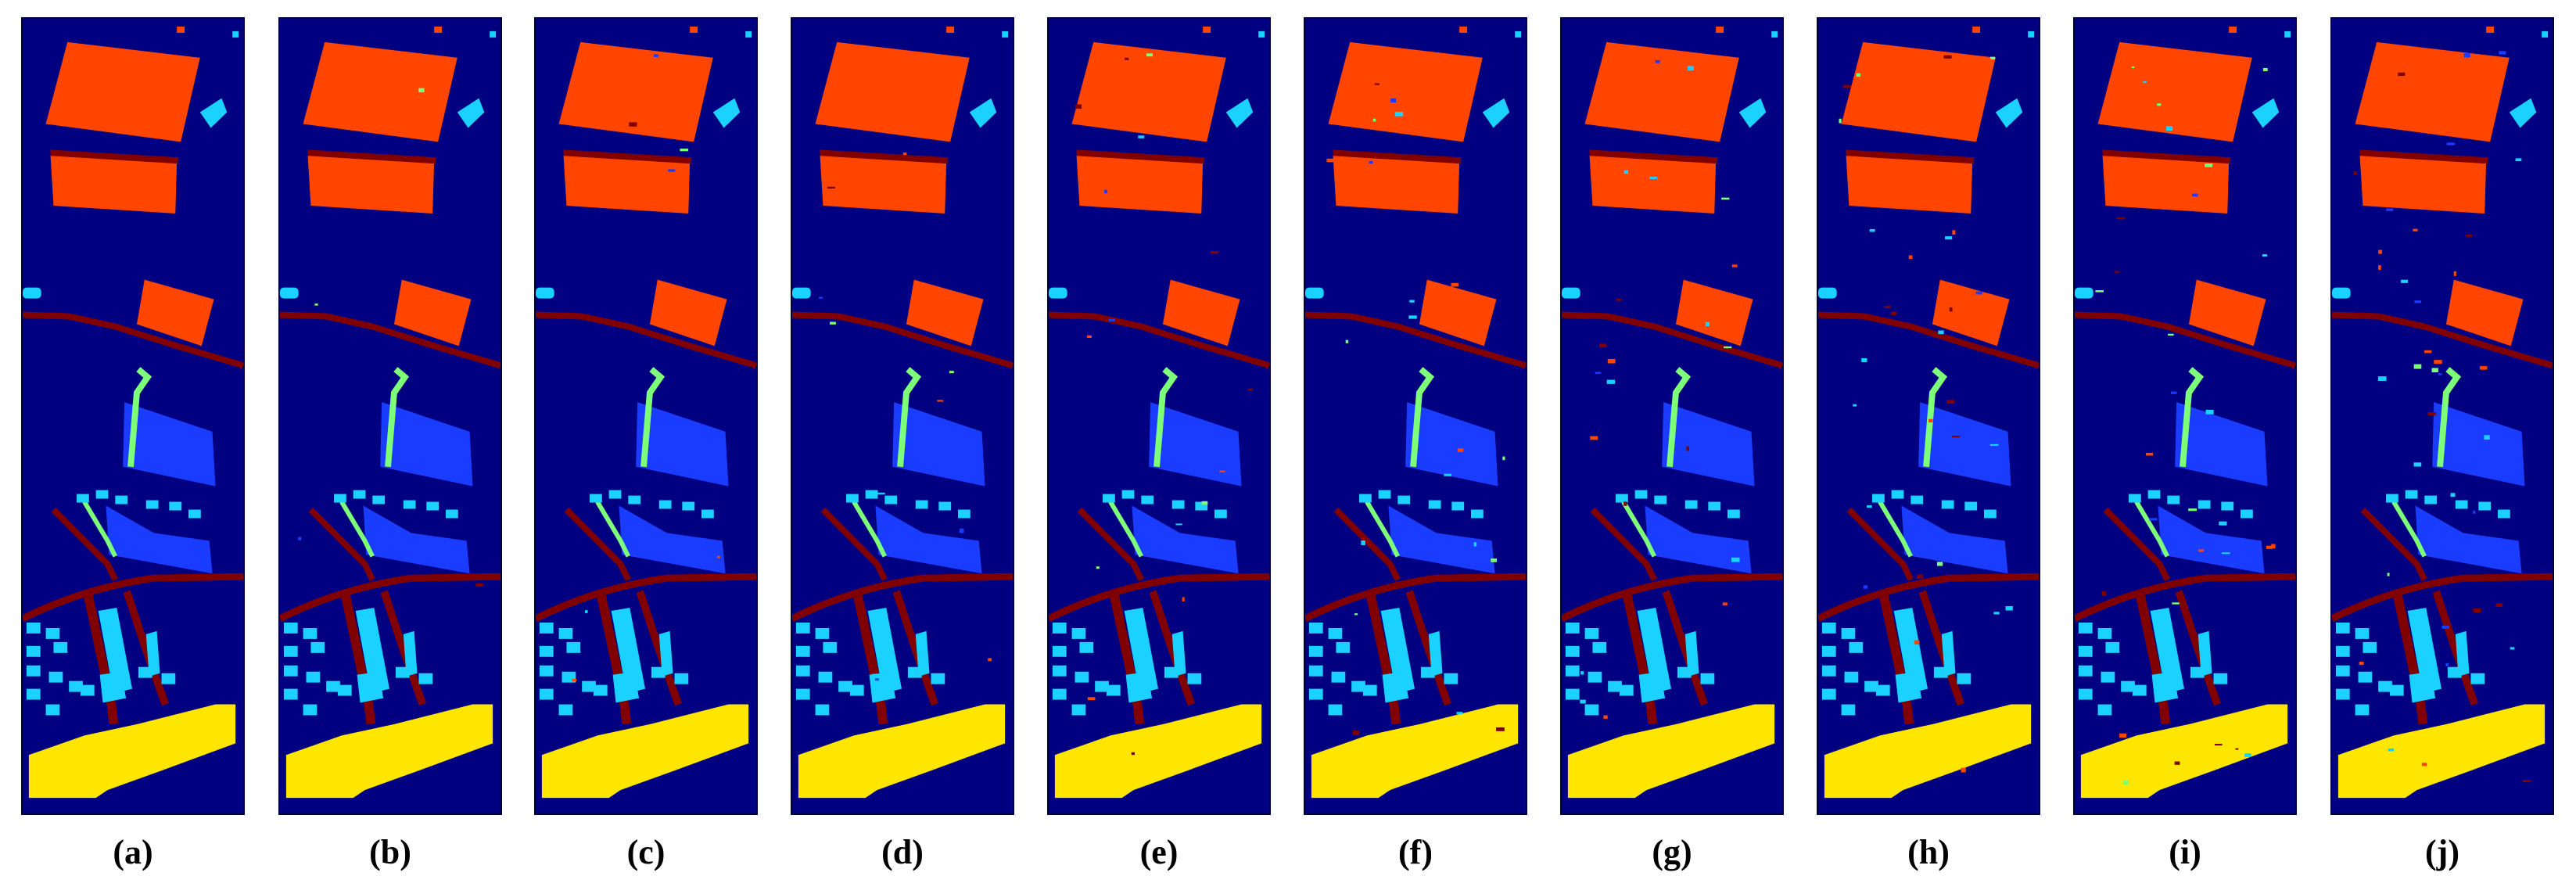  I want to click on classification-map-a, so click(133, 416).